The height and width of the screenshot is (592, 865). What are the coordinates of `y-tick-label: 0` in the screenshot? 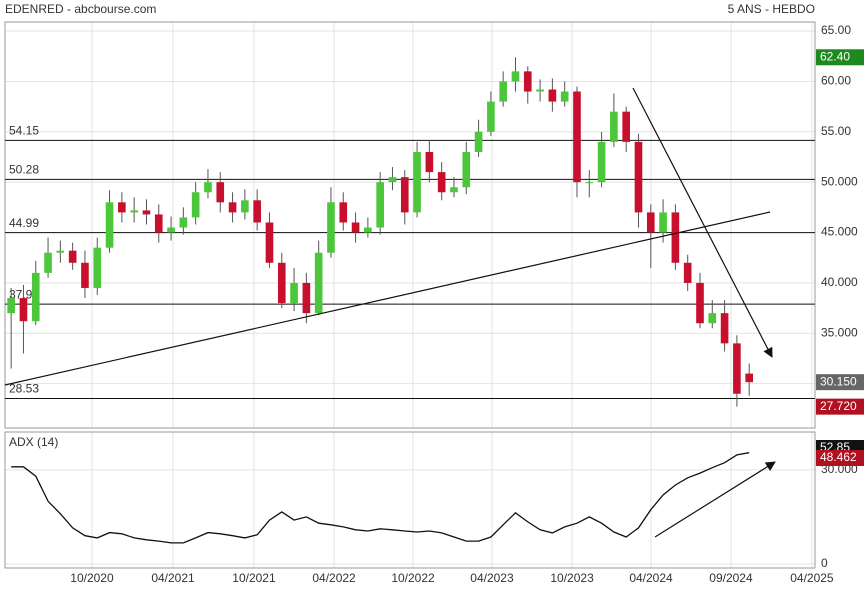 It's located at (824, 563).